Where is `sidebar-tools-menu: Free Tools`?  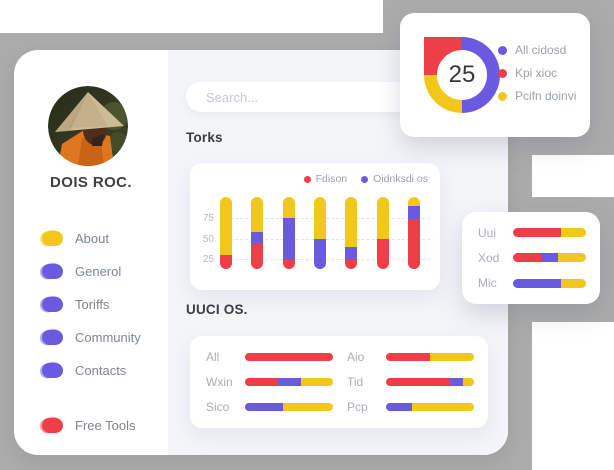
sidebar-tools-menu: Free Tools is located at coordinates (88, 425).